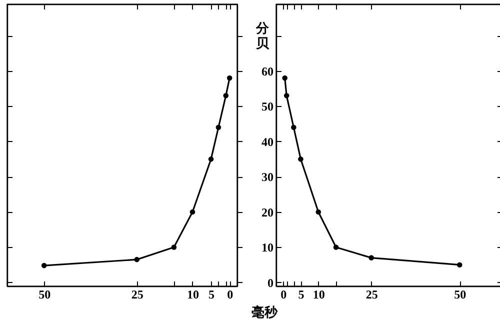 Image resolution: width=500 pixels, height=328 pixels. I want to click on y-tick-label: 40, so click(268, 141).